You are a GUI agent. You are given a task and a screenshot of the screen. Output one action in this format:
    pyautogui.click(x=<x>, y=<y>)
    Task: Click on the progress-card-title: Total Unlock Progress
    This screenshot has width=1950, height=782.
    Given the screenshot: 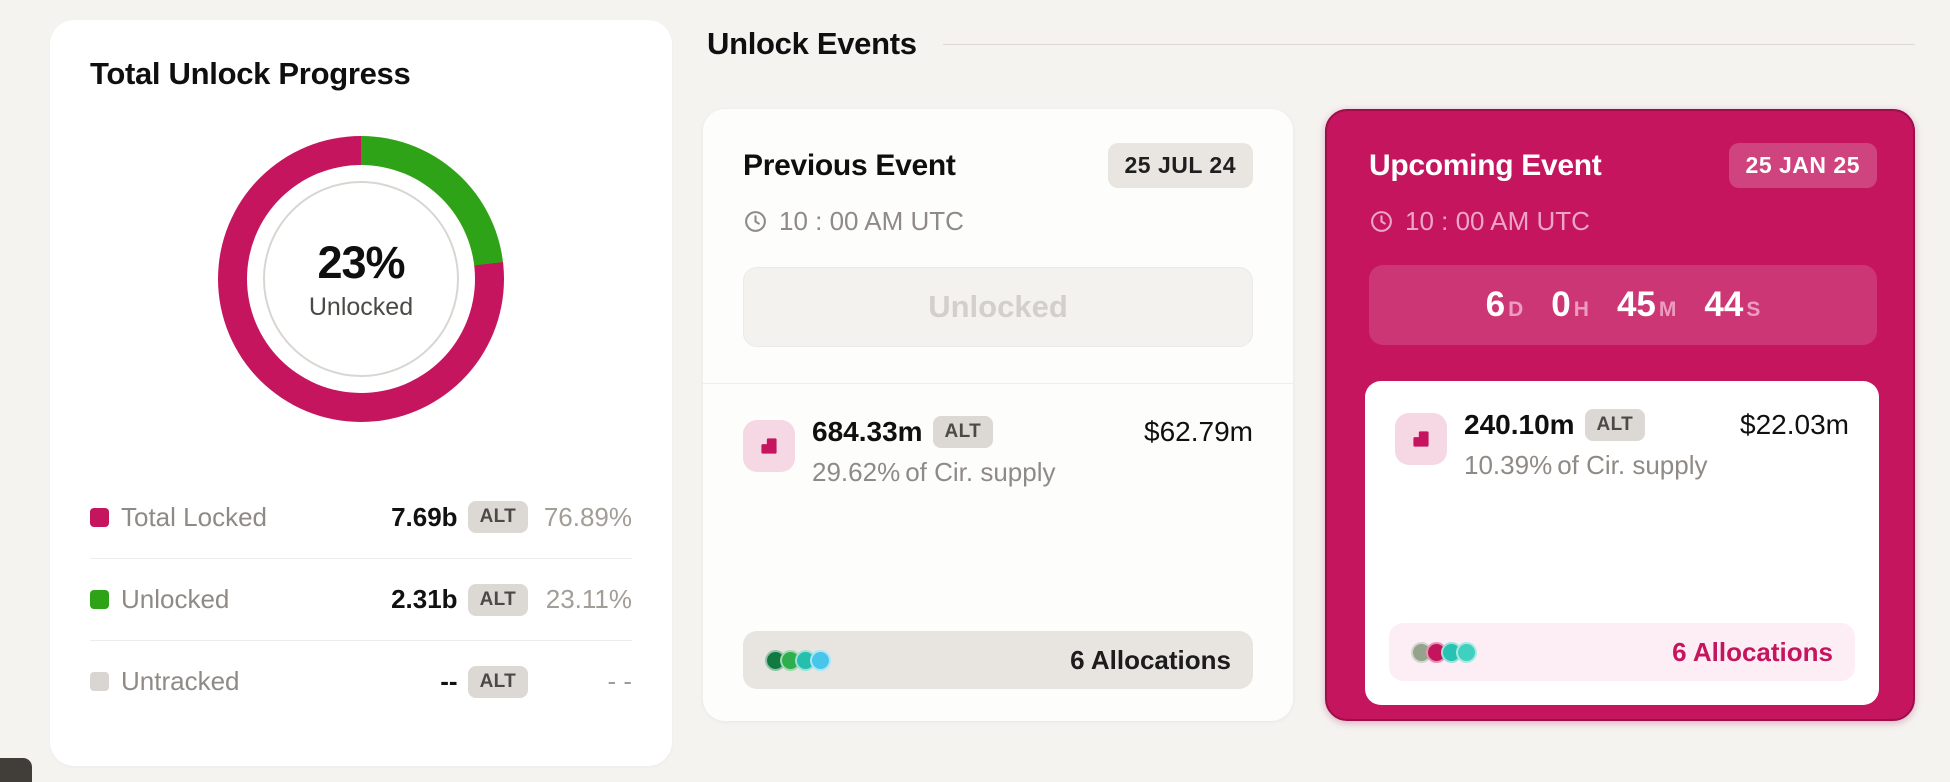 What is the action you would take?
    pyautogui.click(x=250, y=73)
    